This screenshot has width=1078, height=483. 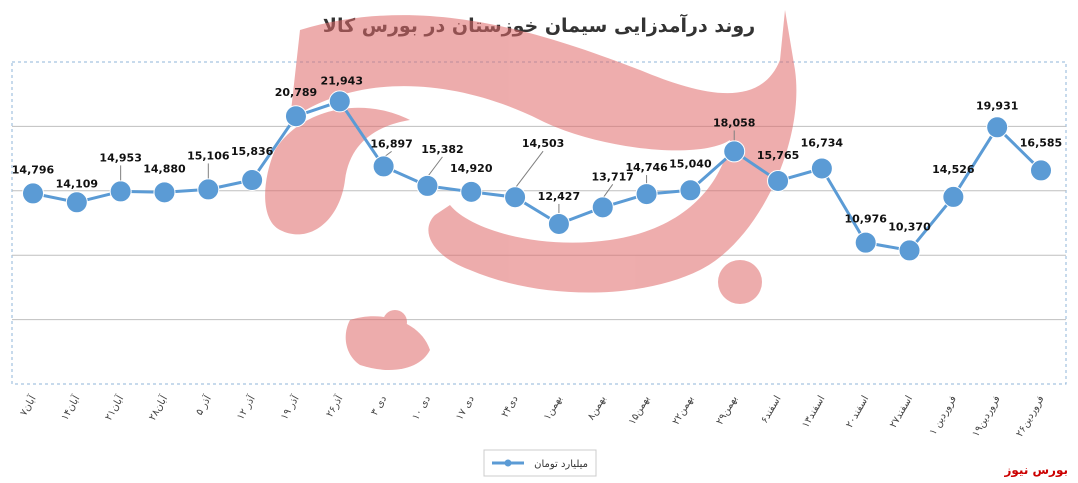 What do you see at coordinates (1030, 416) in the screenshot?
I see `x-tick-label: ۲۶فروردین` at bounding box center [1030, 416].